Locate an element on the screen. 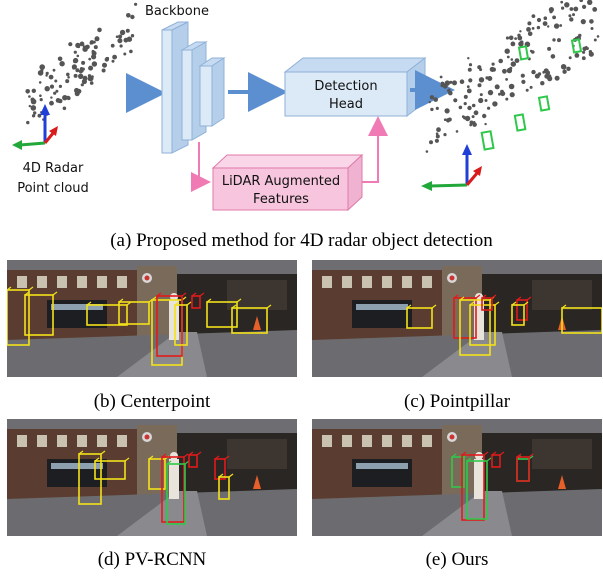 Image resolution: width=603 pixels, height=577 pixels. result-image-ours is located at coordinates (457, 477).